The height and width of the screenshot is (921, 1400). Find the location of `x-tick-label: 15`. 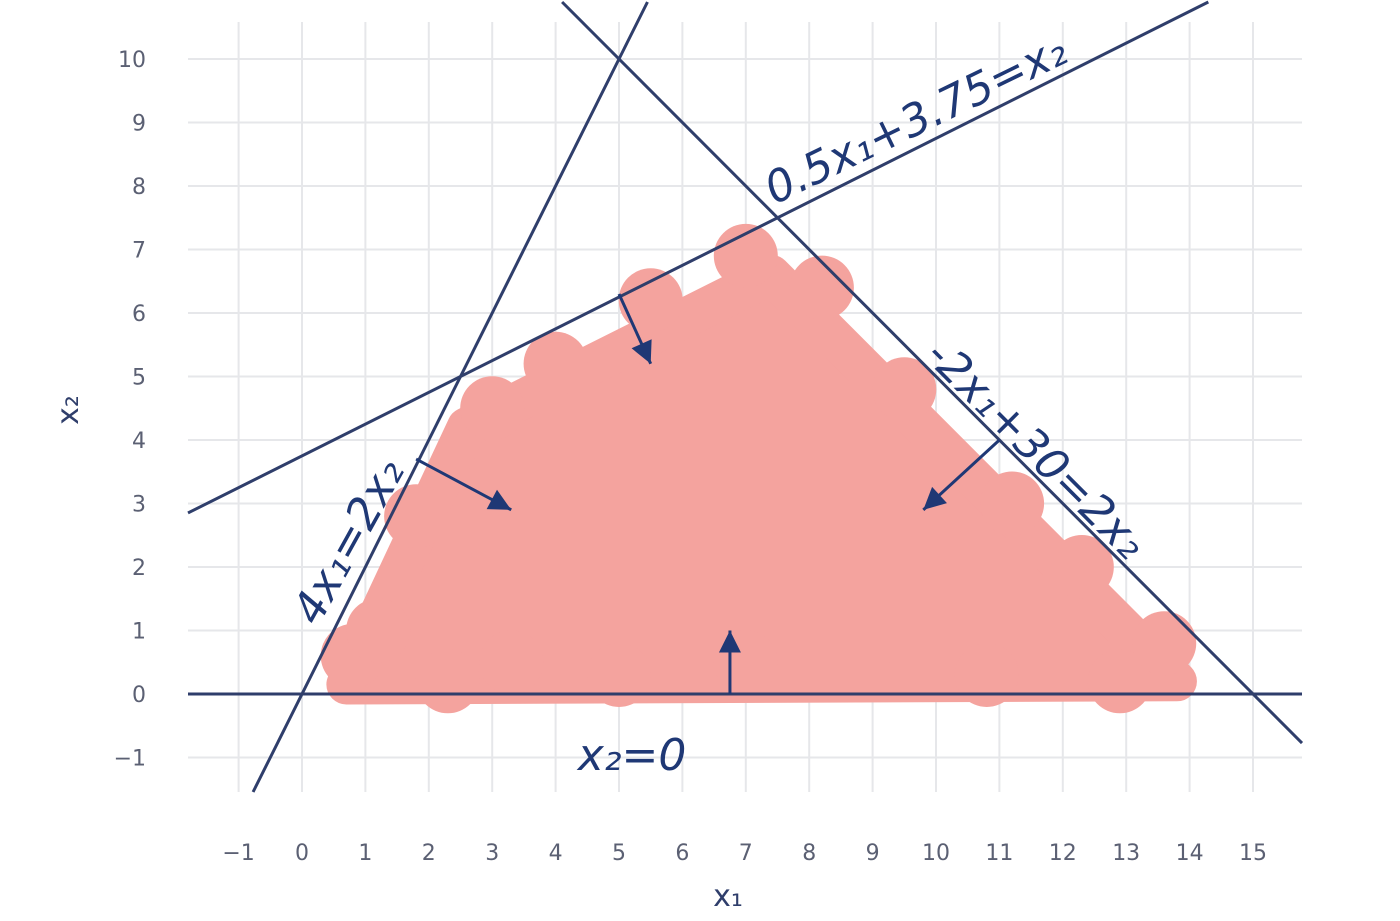

x-tick-label: 15 is located at coordinates (1253, 853).